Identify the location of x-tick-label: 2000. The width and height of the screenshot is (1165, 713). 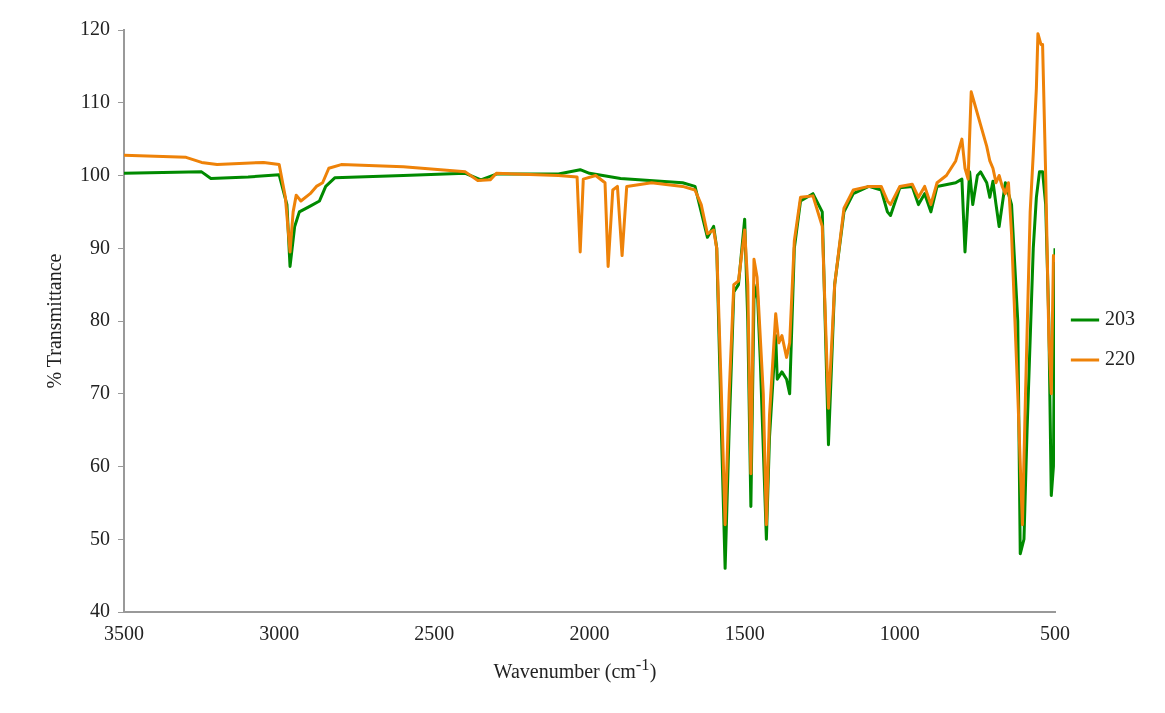
(589, 633).